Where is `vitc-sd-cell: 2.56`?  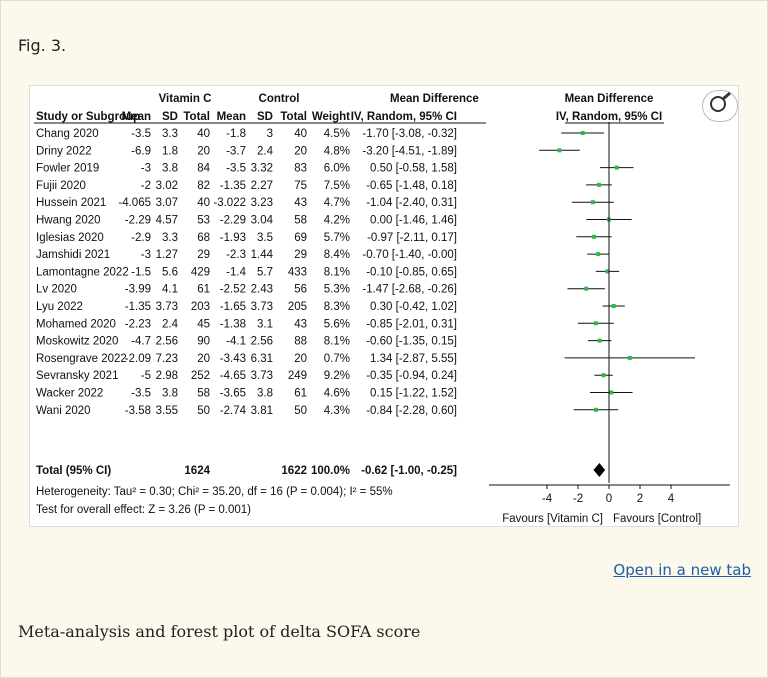
vitc-sd-cell: 2.56 is located at coordinates (167, 342).